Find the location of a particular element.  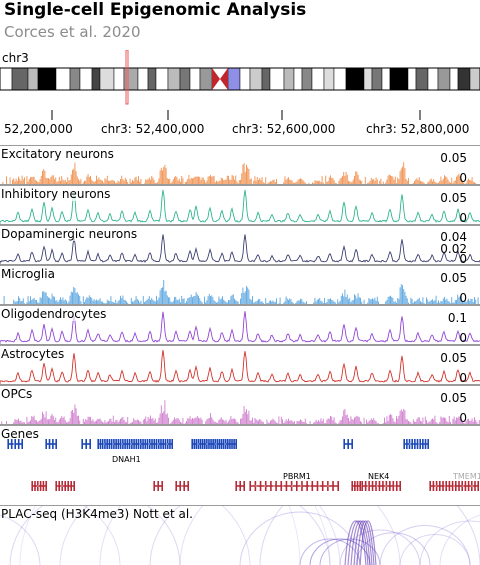

track-inhibitory: Inhibitory neurons 0.05 0 is located at coordinates (240, 205).